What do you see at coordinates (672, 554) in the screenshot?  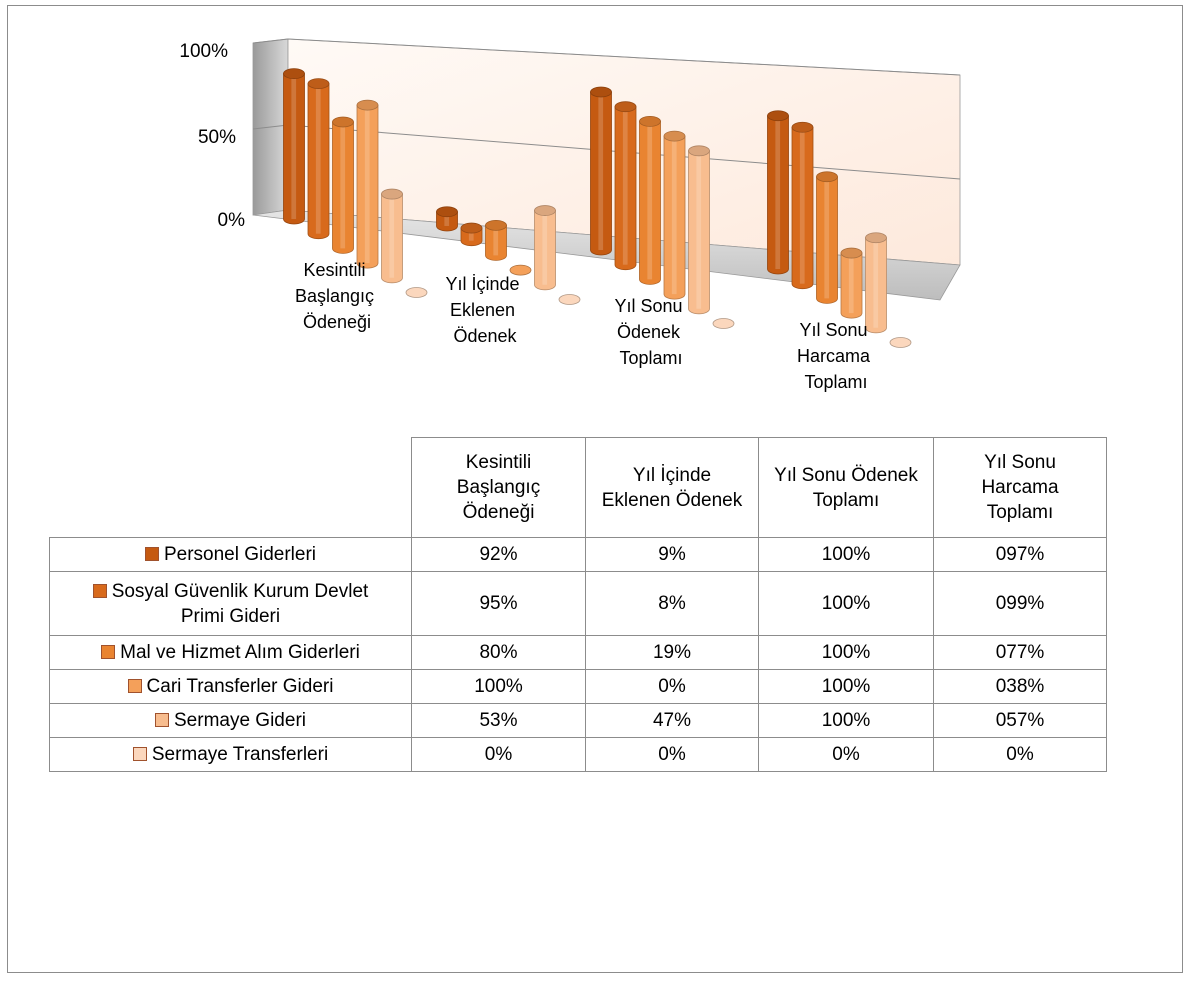 I see `table-cell: 9%` at bounding box center [672, 554].